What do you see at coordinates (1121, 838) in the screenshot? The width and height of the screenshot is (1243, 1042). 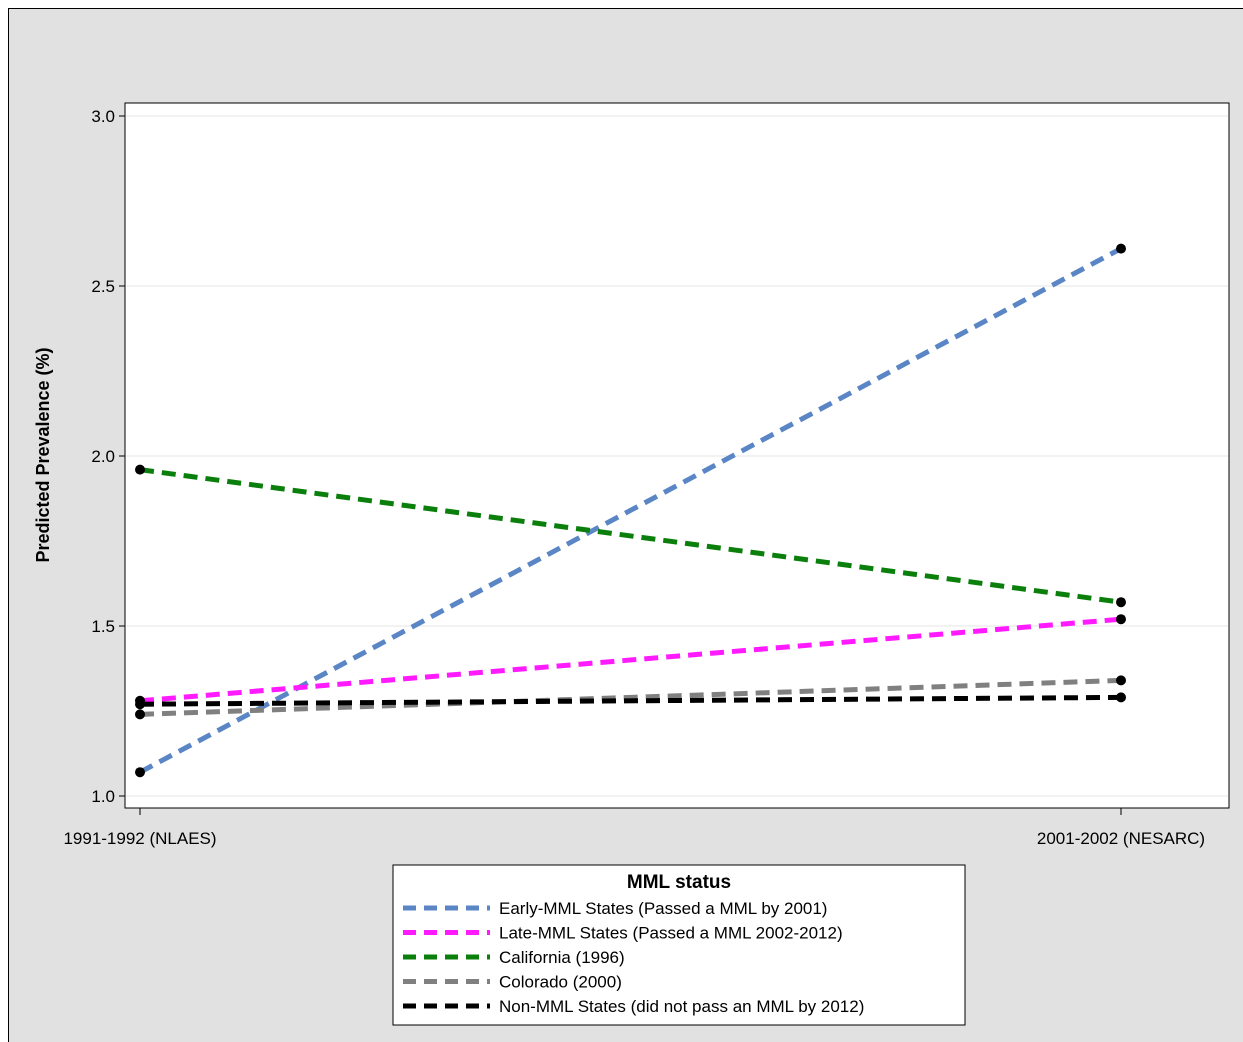 I see `x-tick-label: 2001-2002 (NESARC)` at bounding box center [1121, 838].